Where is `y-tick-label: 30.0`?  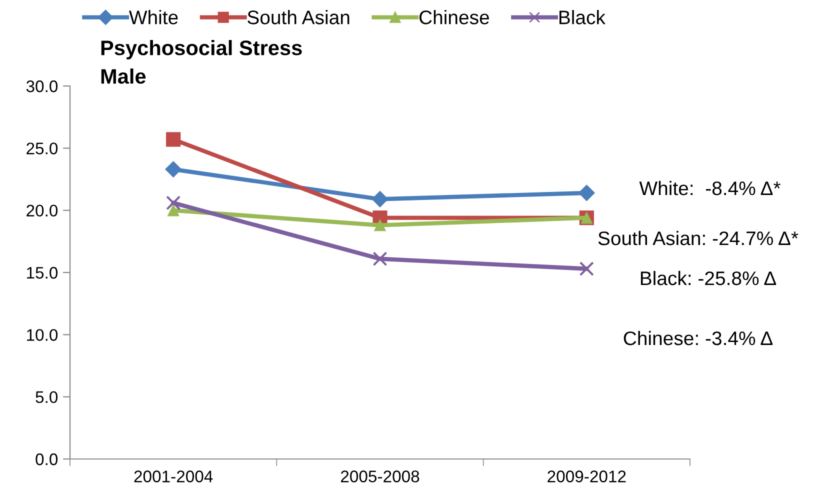
y-tick-label: 30.0 is located at coordinates (42, 86).